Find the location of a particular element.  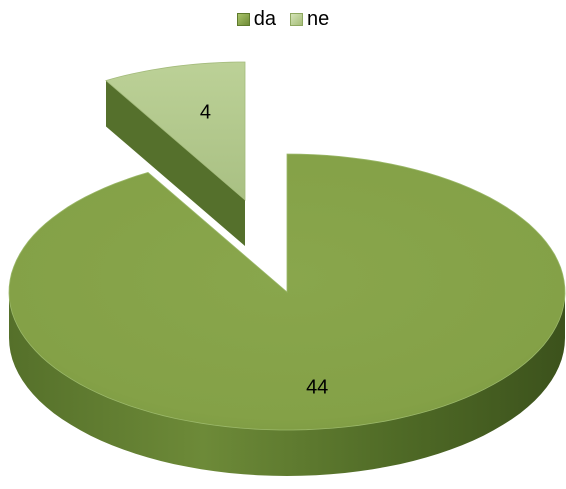

legend-item-da: da is located at coordinates (256, 19).